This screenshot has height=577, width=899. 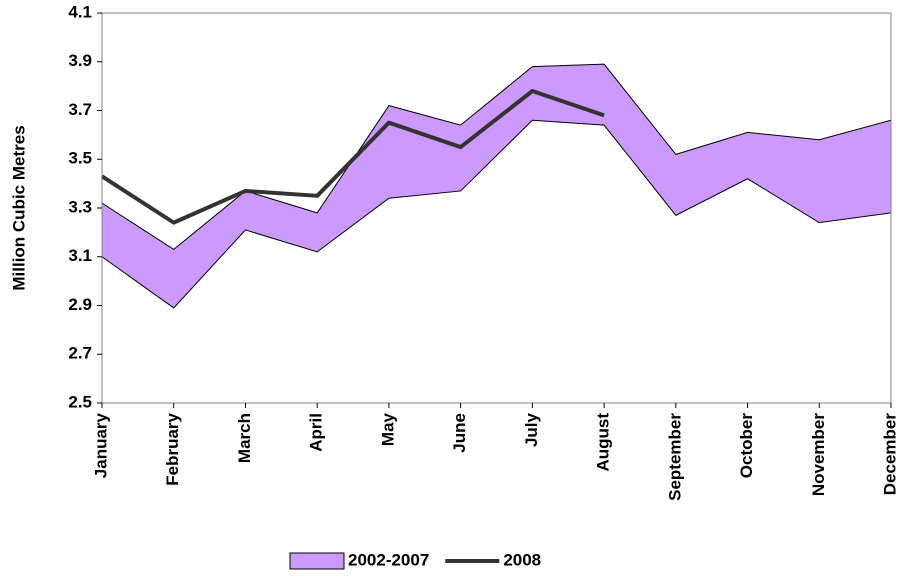 I want to click on y-tick-label: 3.1, so click(x=80, y=255).